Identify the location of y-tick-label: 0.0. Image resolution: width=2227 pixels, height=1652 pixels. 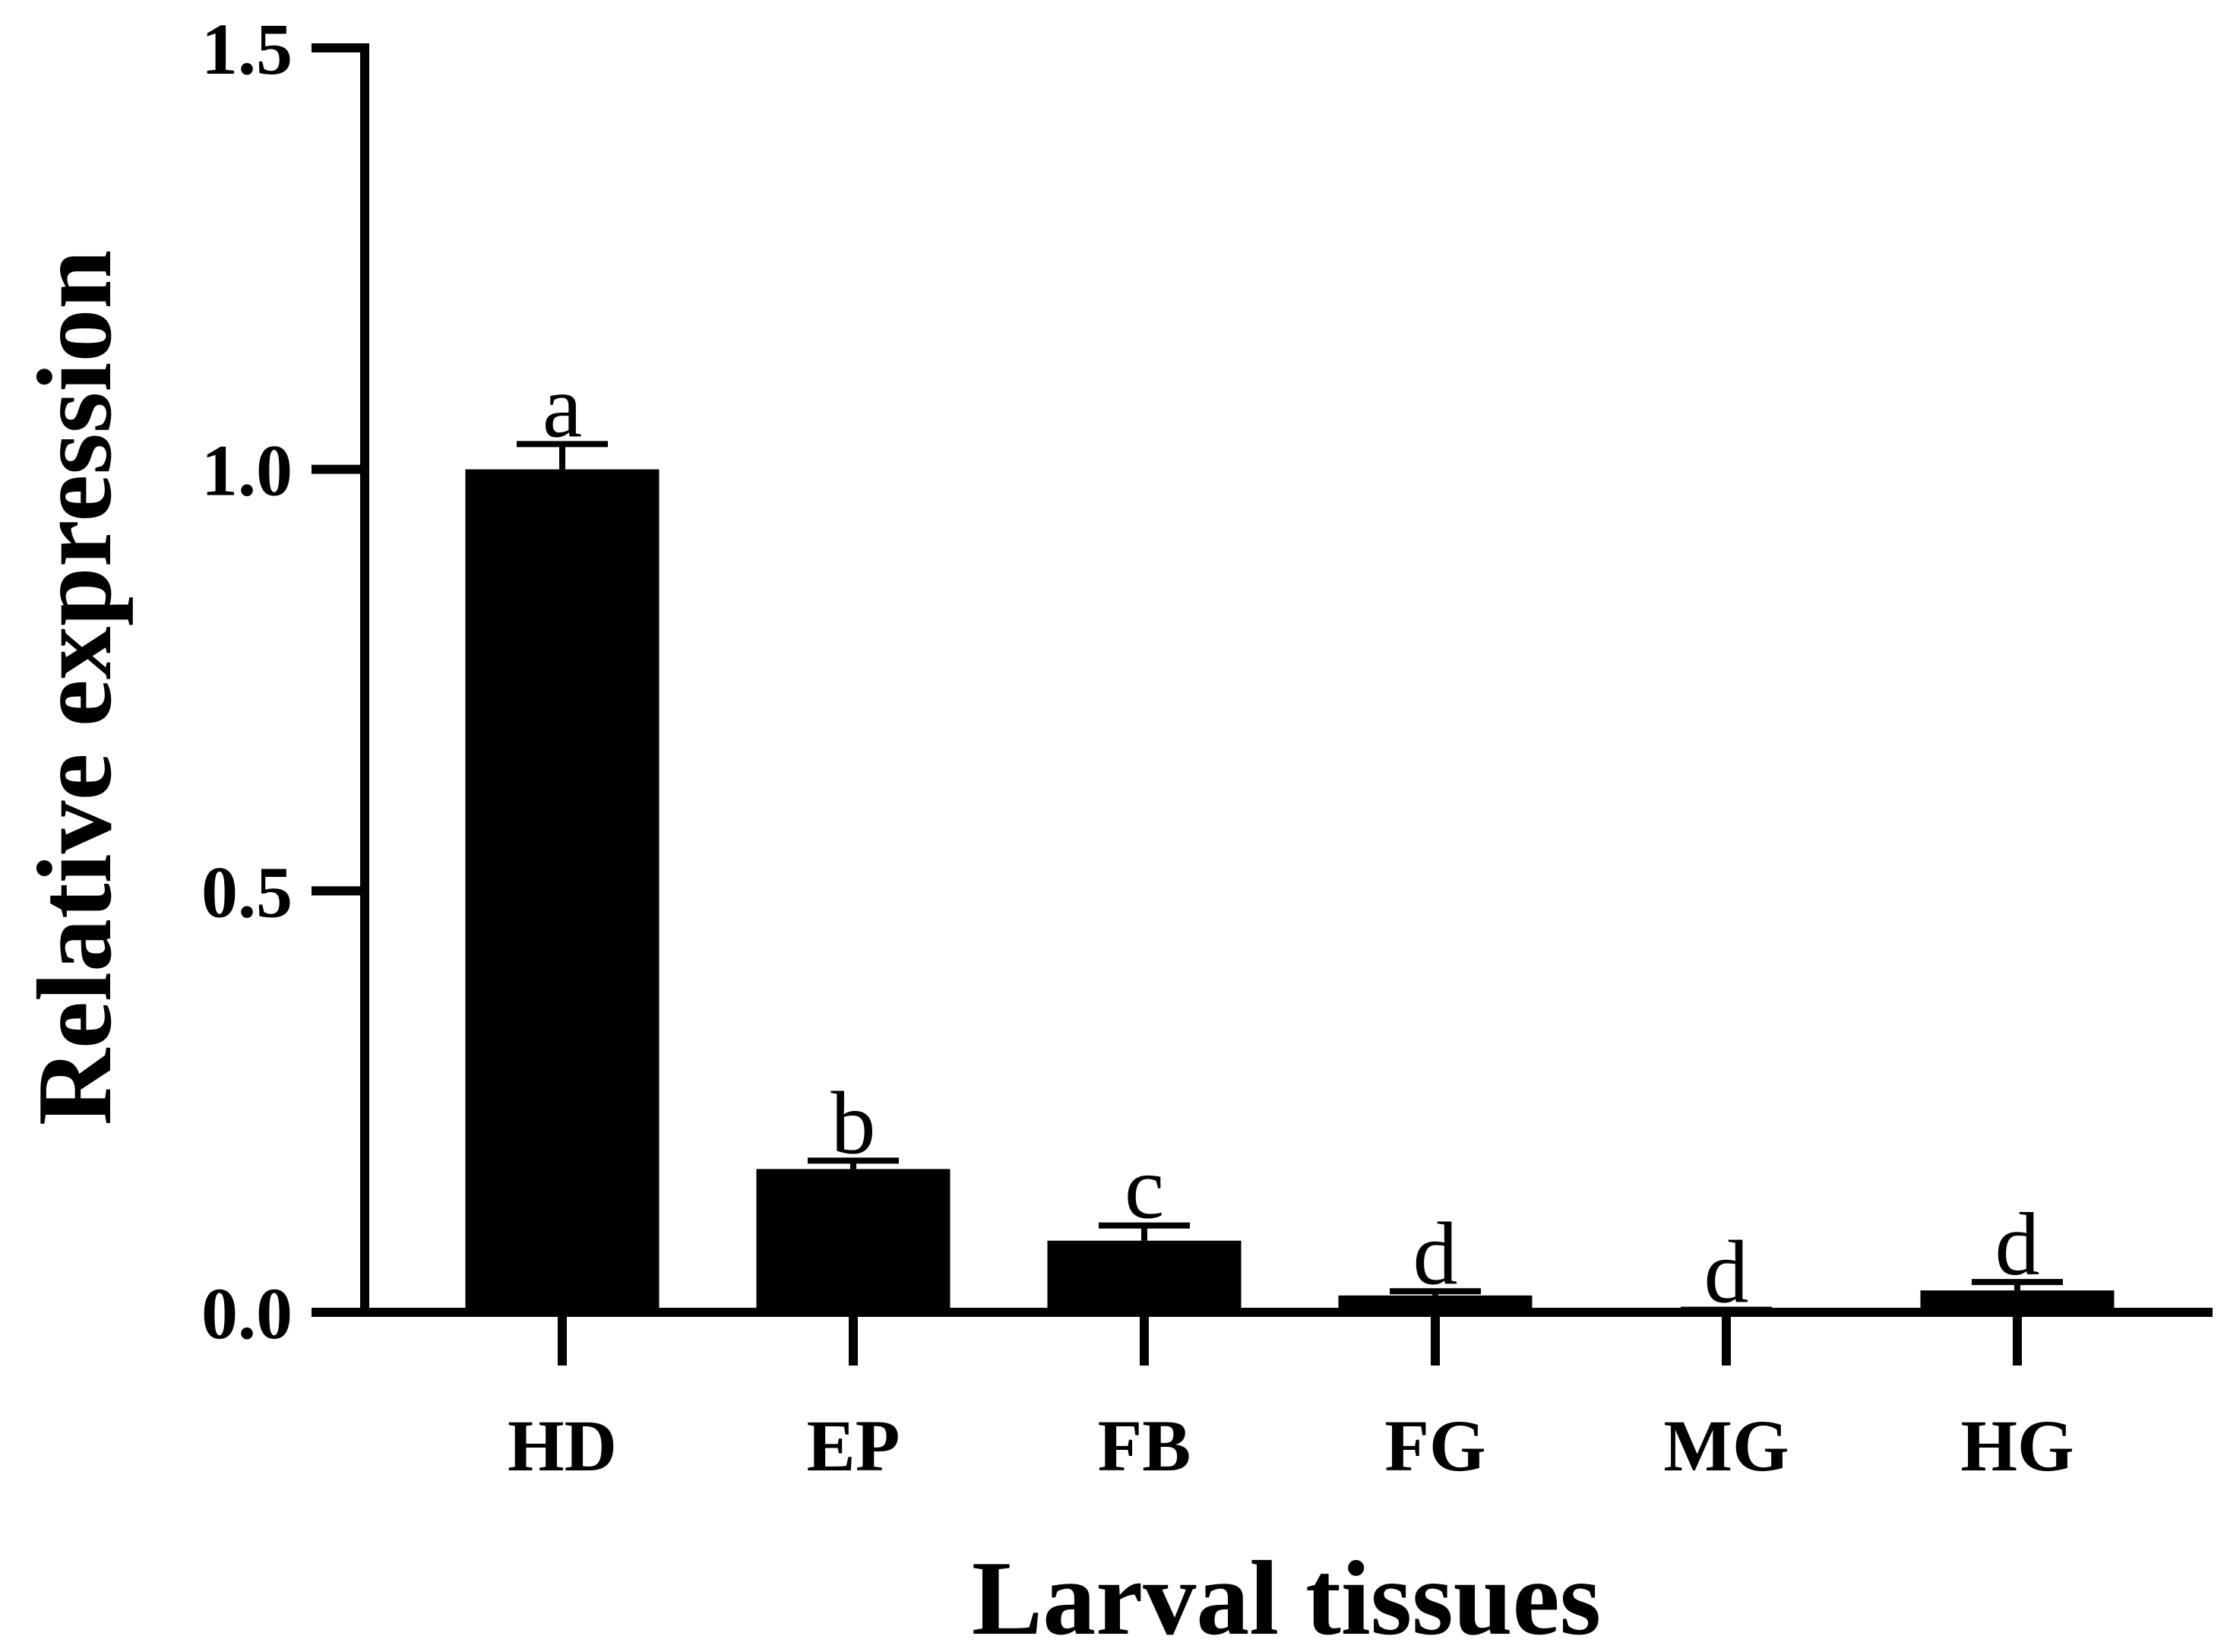
(247, 1313).